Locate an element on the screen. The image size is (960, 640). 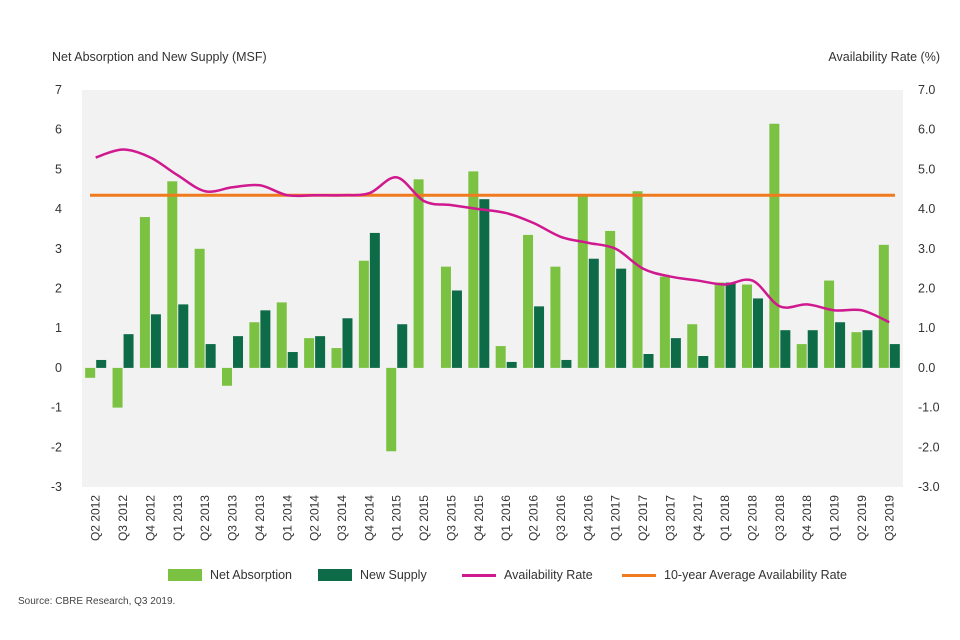
x-axis-tick-label: Q2 2016 is located at coordinates (534, 518).